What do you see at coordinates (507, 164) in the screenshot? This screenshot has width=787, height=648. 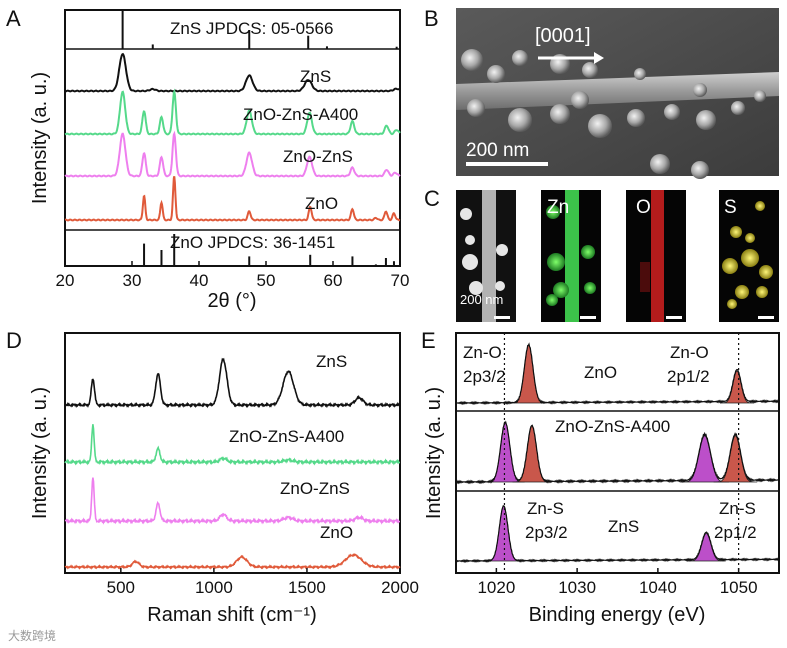 I see `sem-scale-bar` at bounding box center [507, 164].